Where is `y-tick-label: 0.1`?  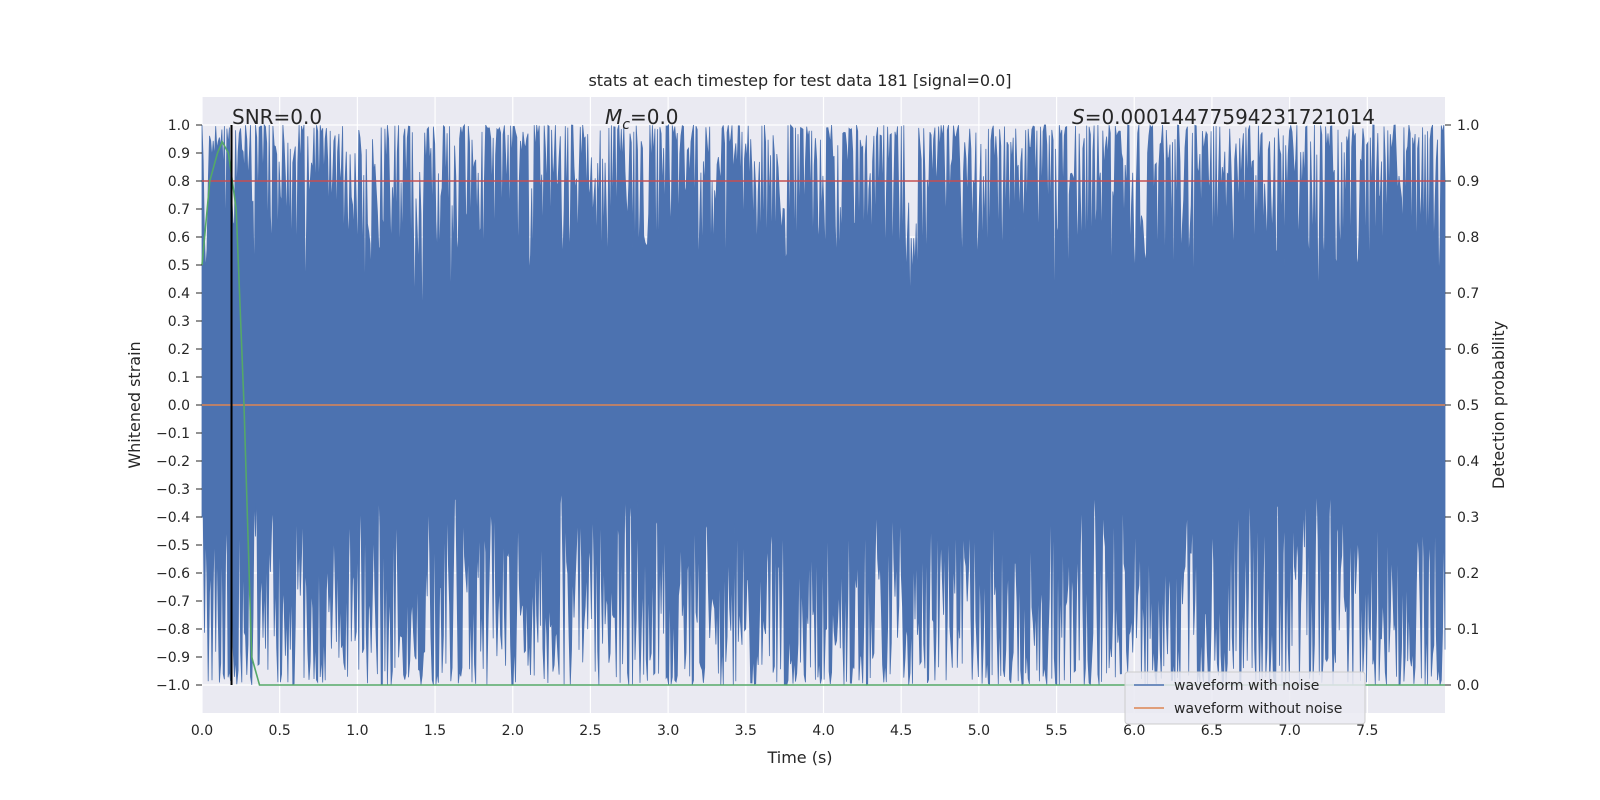 y-tick-label: 0.1 is located at coordinates (179, 378).